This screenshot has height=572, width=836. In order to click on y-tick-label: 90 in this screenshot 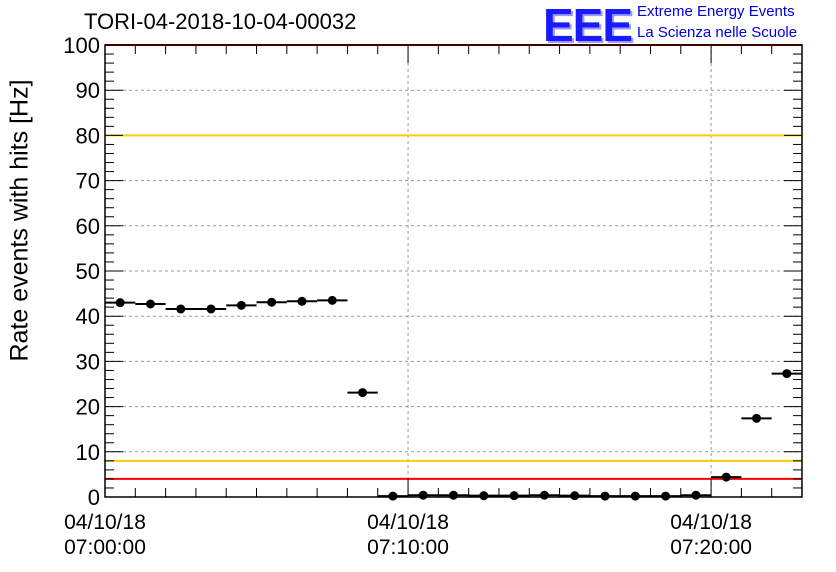, I will do `click(88, 90)`.